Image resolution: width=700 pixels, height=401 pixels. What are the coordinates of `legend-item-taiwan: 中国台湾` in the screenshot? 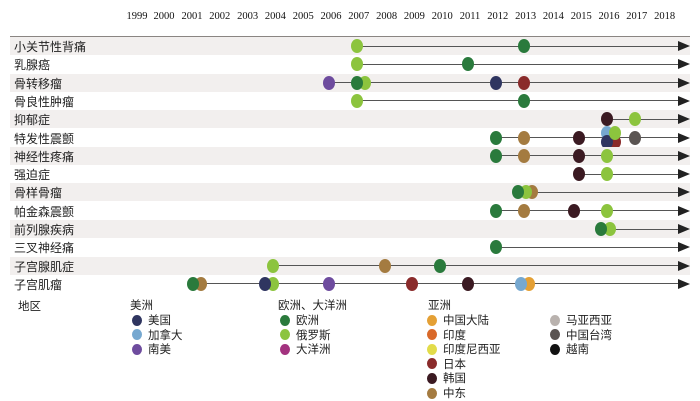 It's located at (581, 335).